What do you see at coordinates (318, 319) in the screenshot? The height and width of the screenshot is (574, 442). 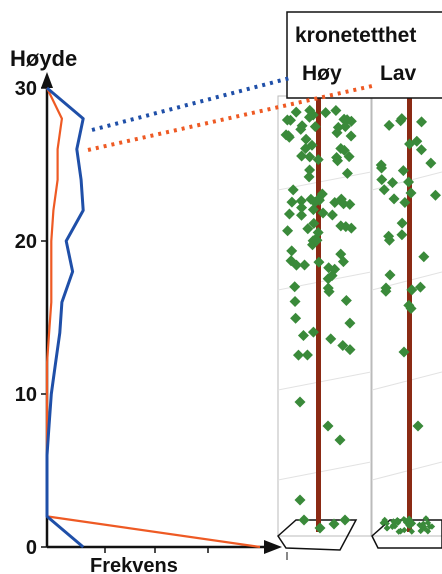 I see `leaves-high-density` at bounding box center [318, 319].